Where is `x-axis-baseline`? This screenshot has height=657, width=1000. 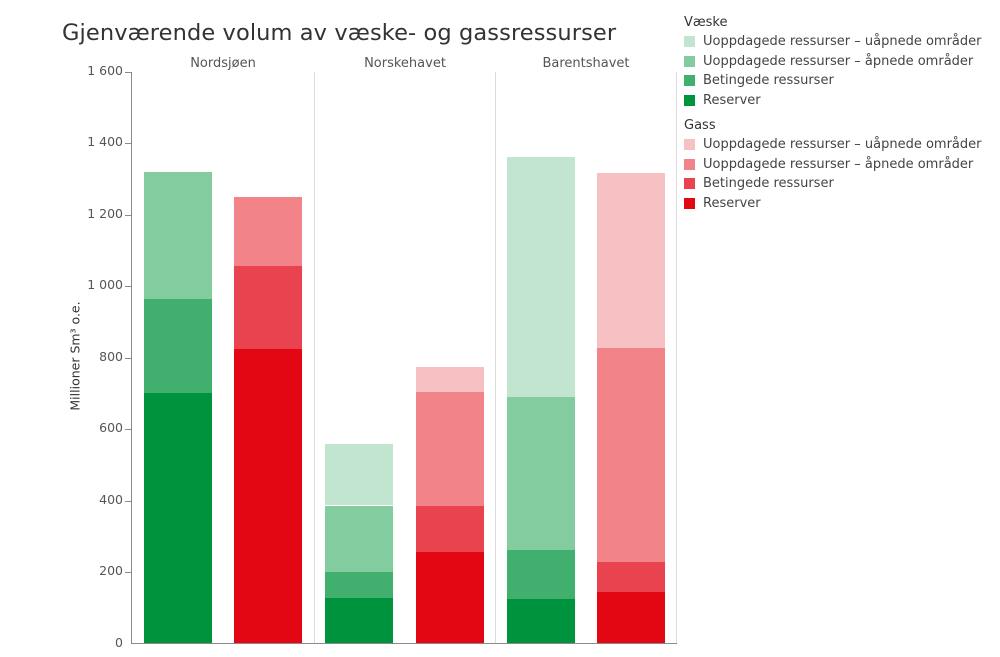
x-axis-baseline is located at coordinates (404, 643).